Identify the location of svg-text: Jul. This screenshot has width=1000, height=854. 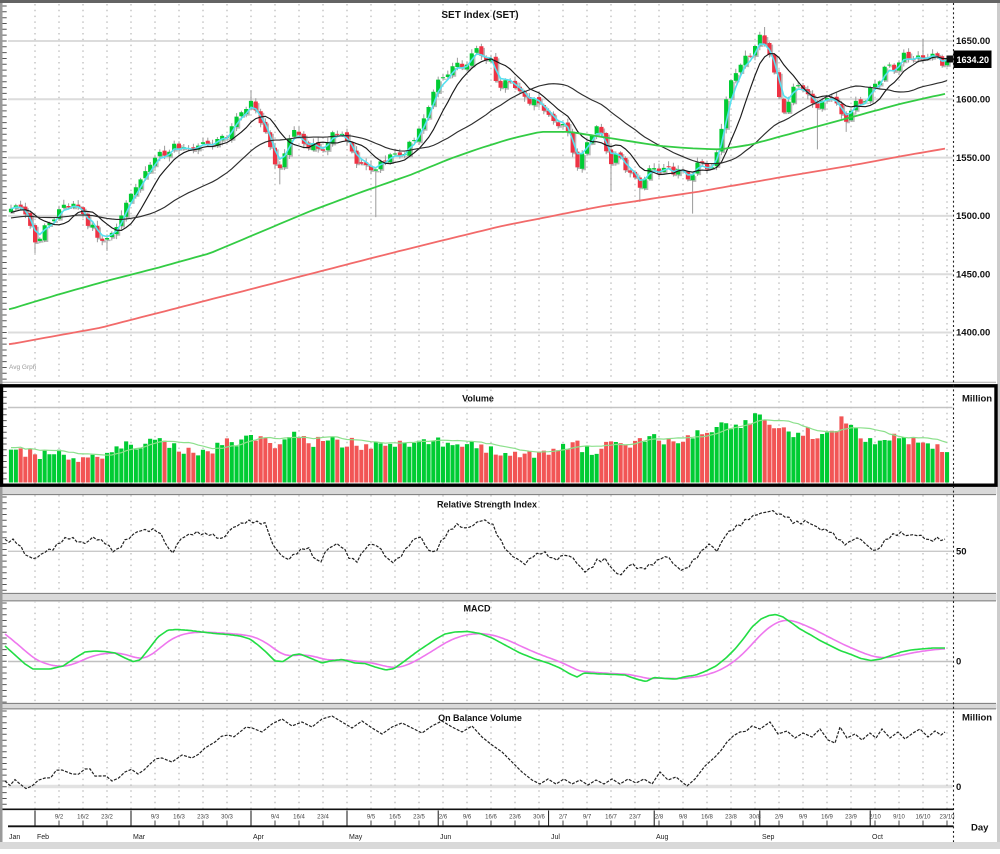
(555, 837).